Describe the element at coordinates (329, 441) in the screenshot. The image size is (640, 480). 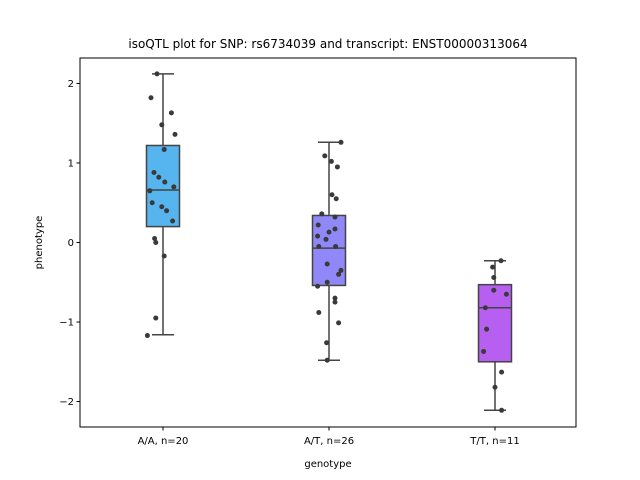
I see `x-tick-label: A/T, n=26` at that location.